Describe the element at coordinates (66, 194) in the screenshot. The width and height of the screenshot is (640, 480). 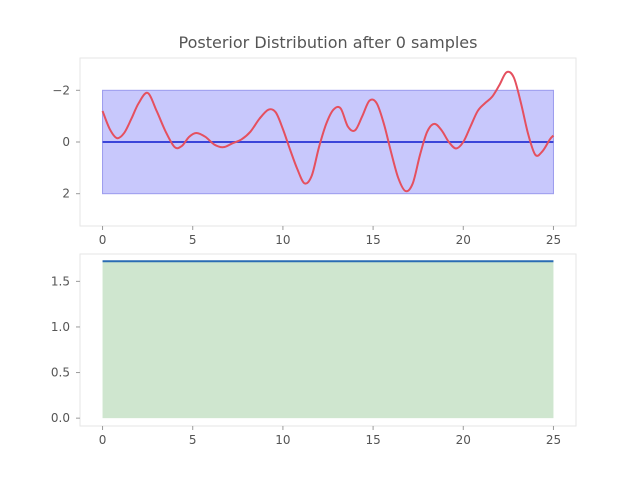
I see `top-y-tick-label: 2` at that location.